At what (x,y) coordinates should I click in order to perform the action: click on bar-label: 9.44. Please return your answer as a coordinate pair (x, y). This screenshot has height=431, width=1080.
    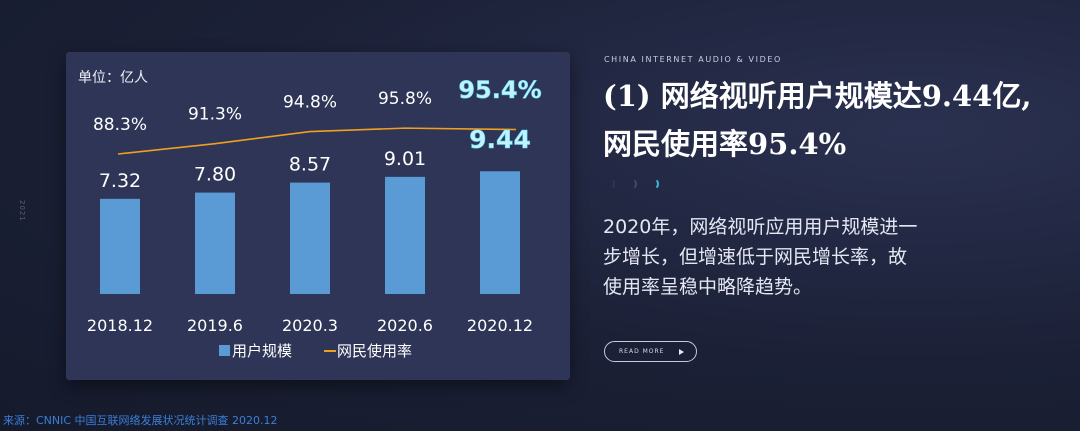
    Looking at the image, I should click on (500, 139).